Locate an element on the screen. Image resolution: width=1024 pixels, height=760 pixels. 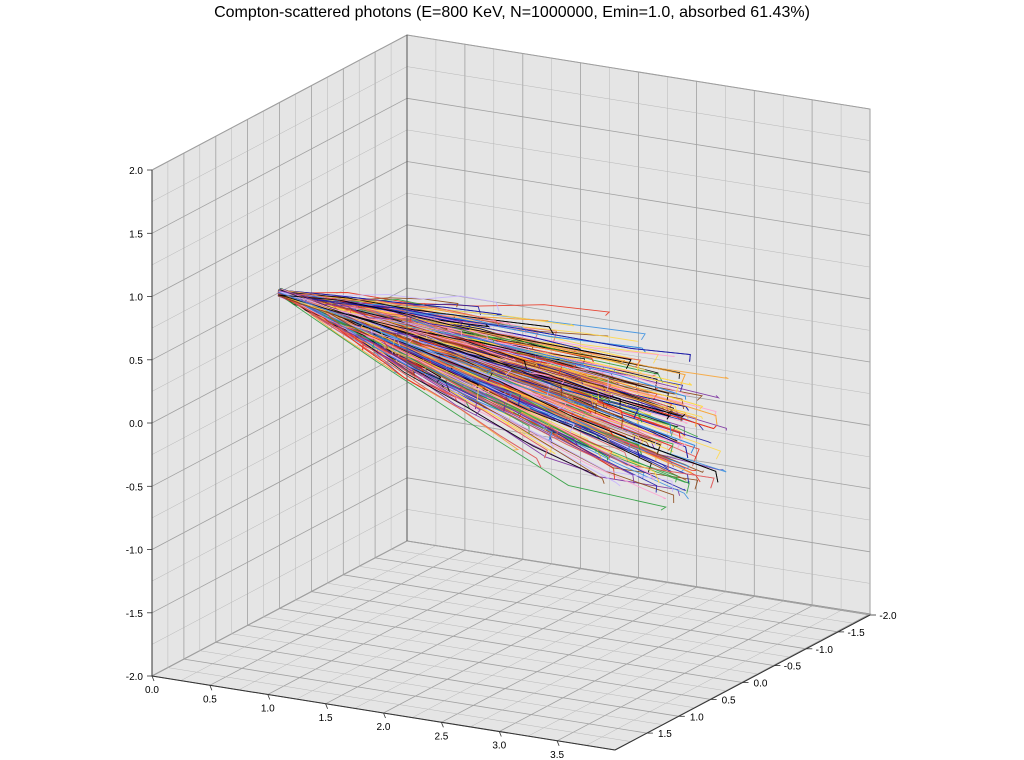
z-tick-label: 0.5 is located at coordinates (136, 361).